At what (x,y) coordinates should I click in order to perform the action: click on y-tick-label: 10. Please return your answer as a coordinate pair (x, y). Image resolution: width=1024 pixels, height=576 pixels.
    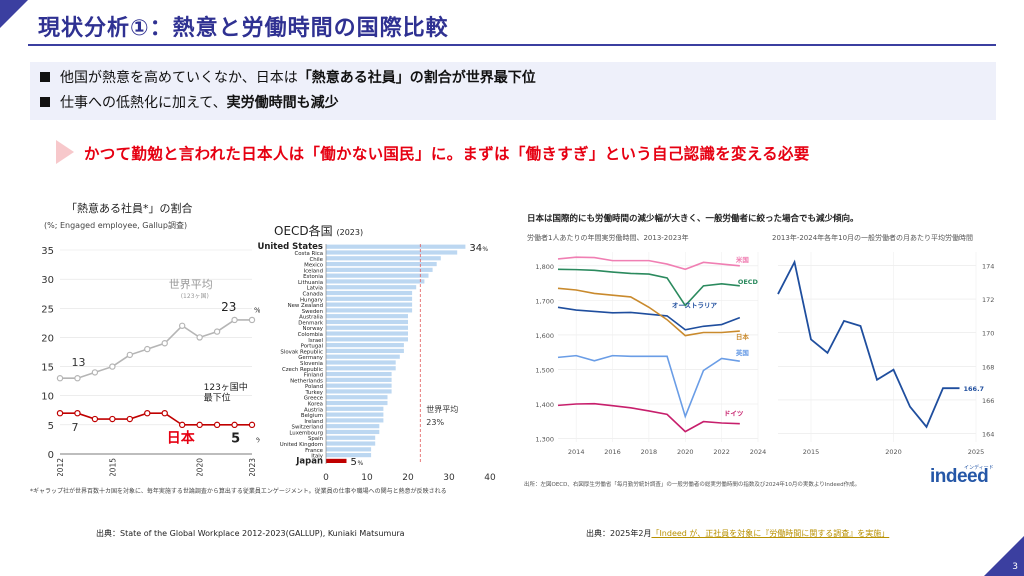
    Looking at the image, I should click on (47, 397).